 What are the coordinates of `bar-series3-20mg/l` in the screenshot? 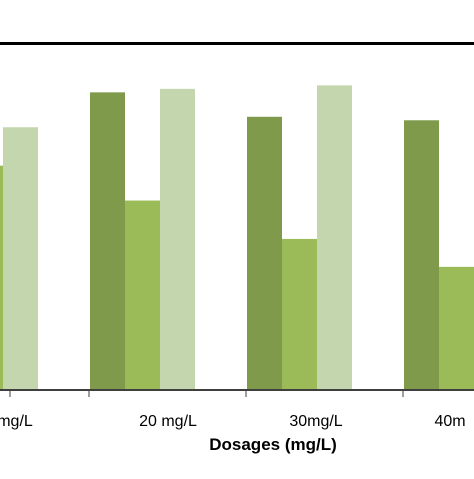 It's located at (177, 239).